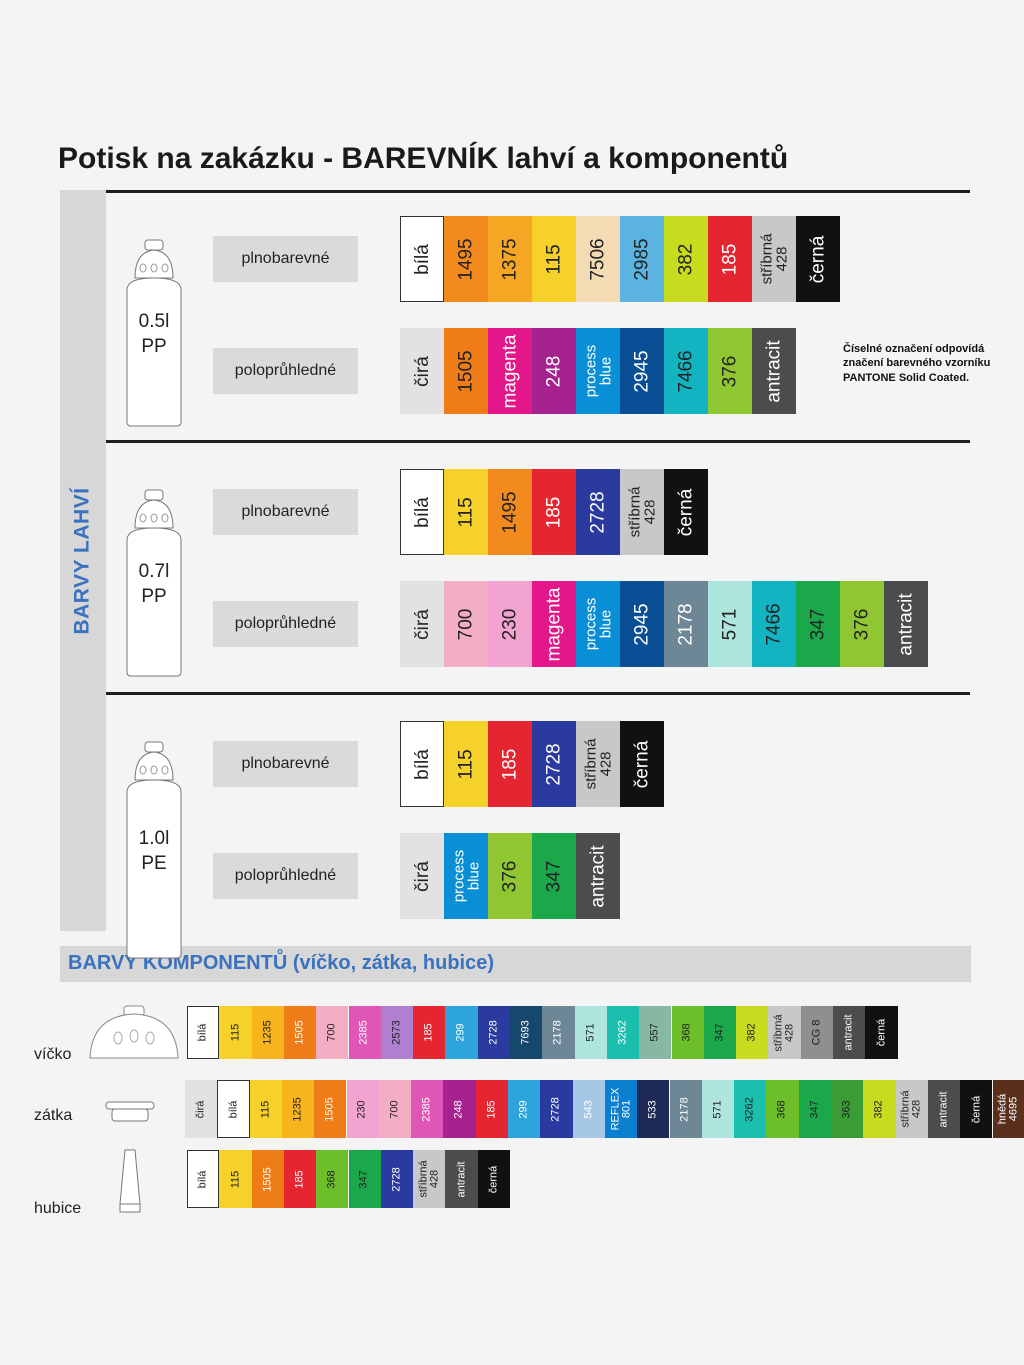  I want to click on color-swatch: 700, so click(466, 624).